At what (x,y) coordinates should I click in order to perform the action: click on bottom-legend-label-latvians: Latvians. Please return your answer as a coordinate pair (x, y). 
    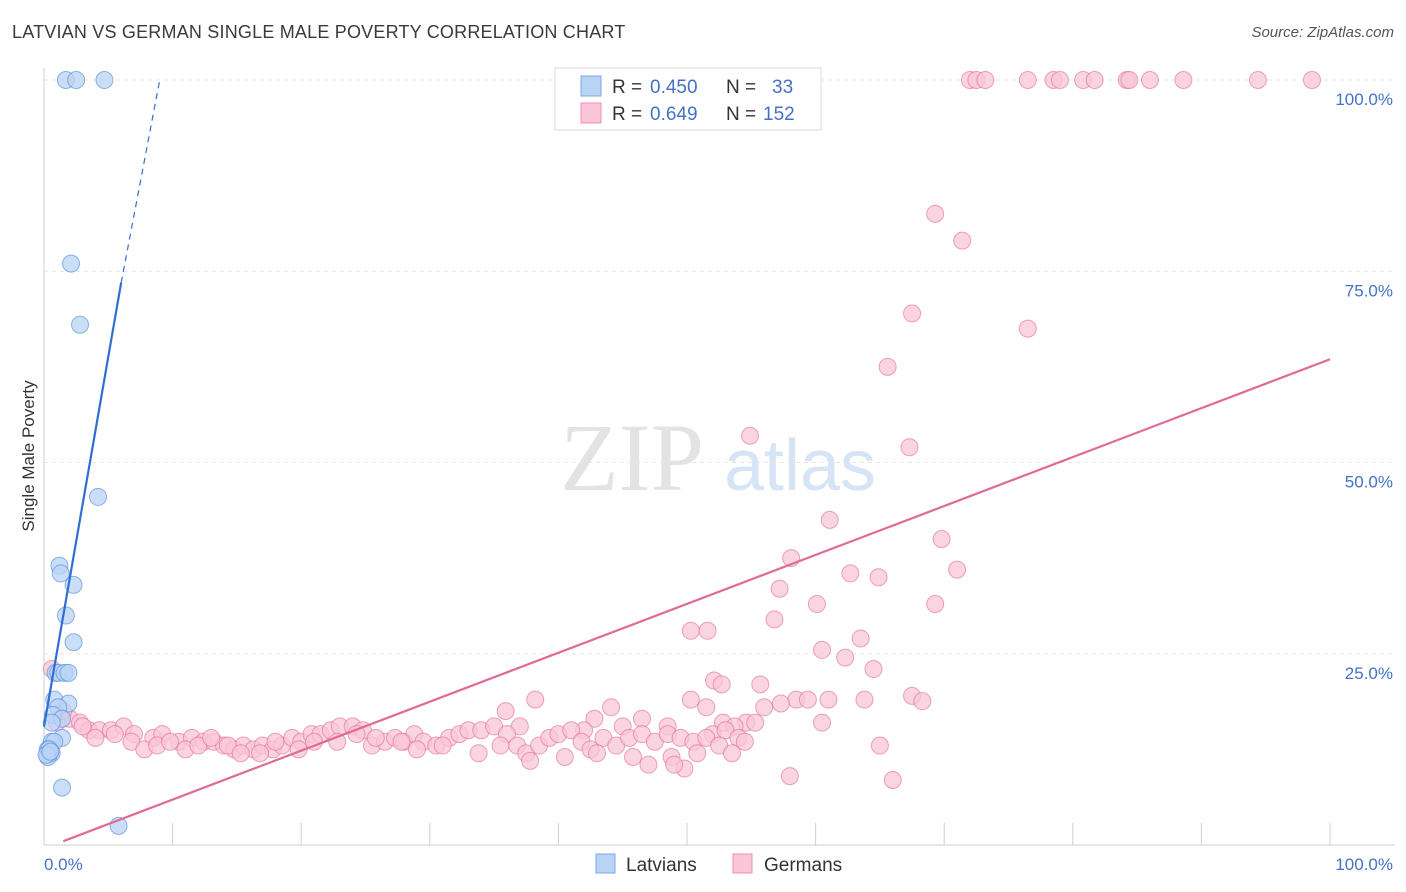
    Looking at the image, I should click on (661, 865).